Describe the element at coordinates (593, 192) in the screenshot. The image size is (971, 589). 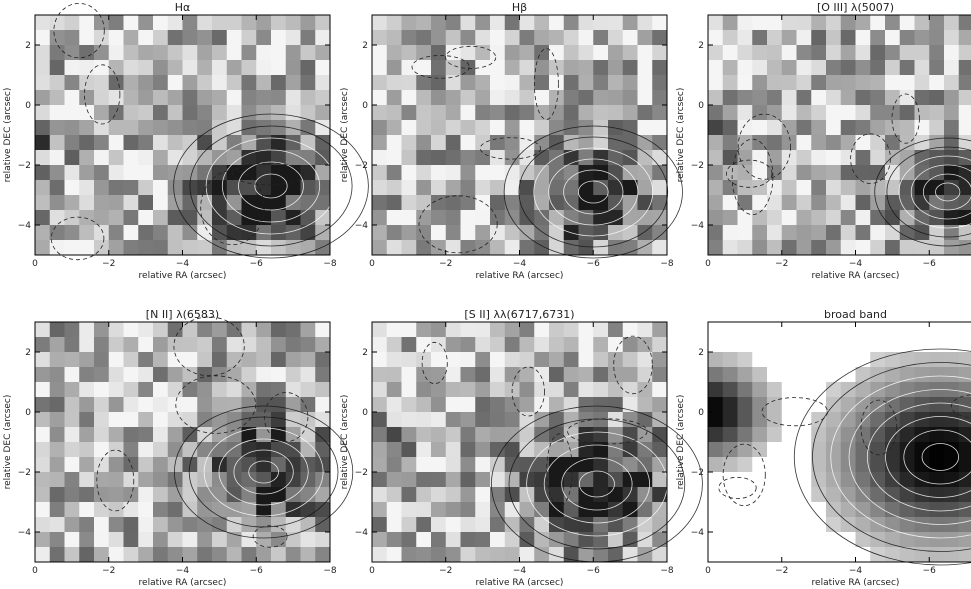
I see `contour-line` at that location.